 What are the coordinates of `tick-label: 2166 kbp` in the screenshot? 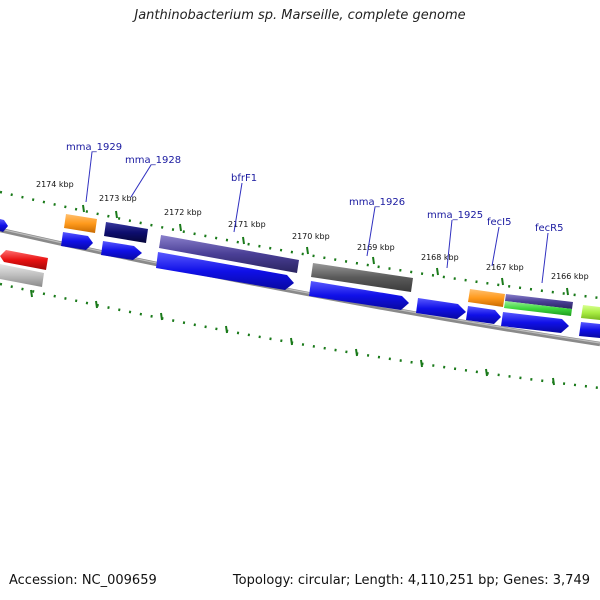 It's located at (570, 276).